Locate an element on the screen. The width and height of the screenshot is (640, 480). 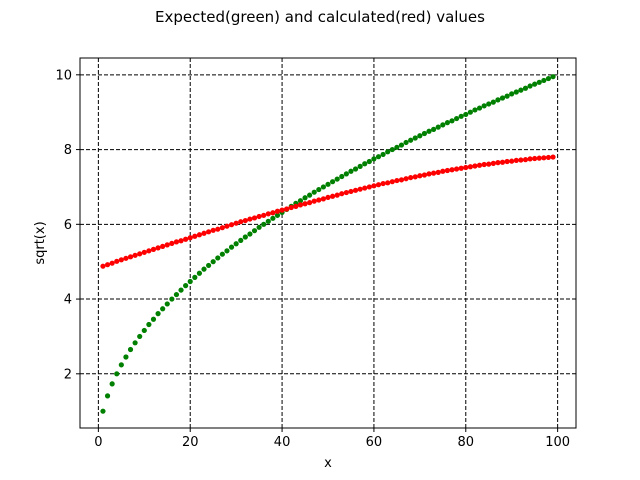
x-tick-label: 100 is located at coordinates (557, 442).